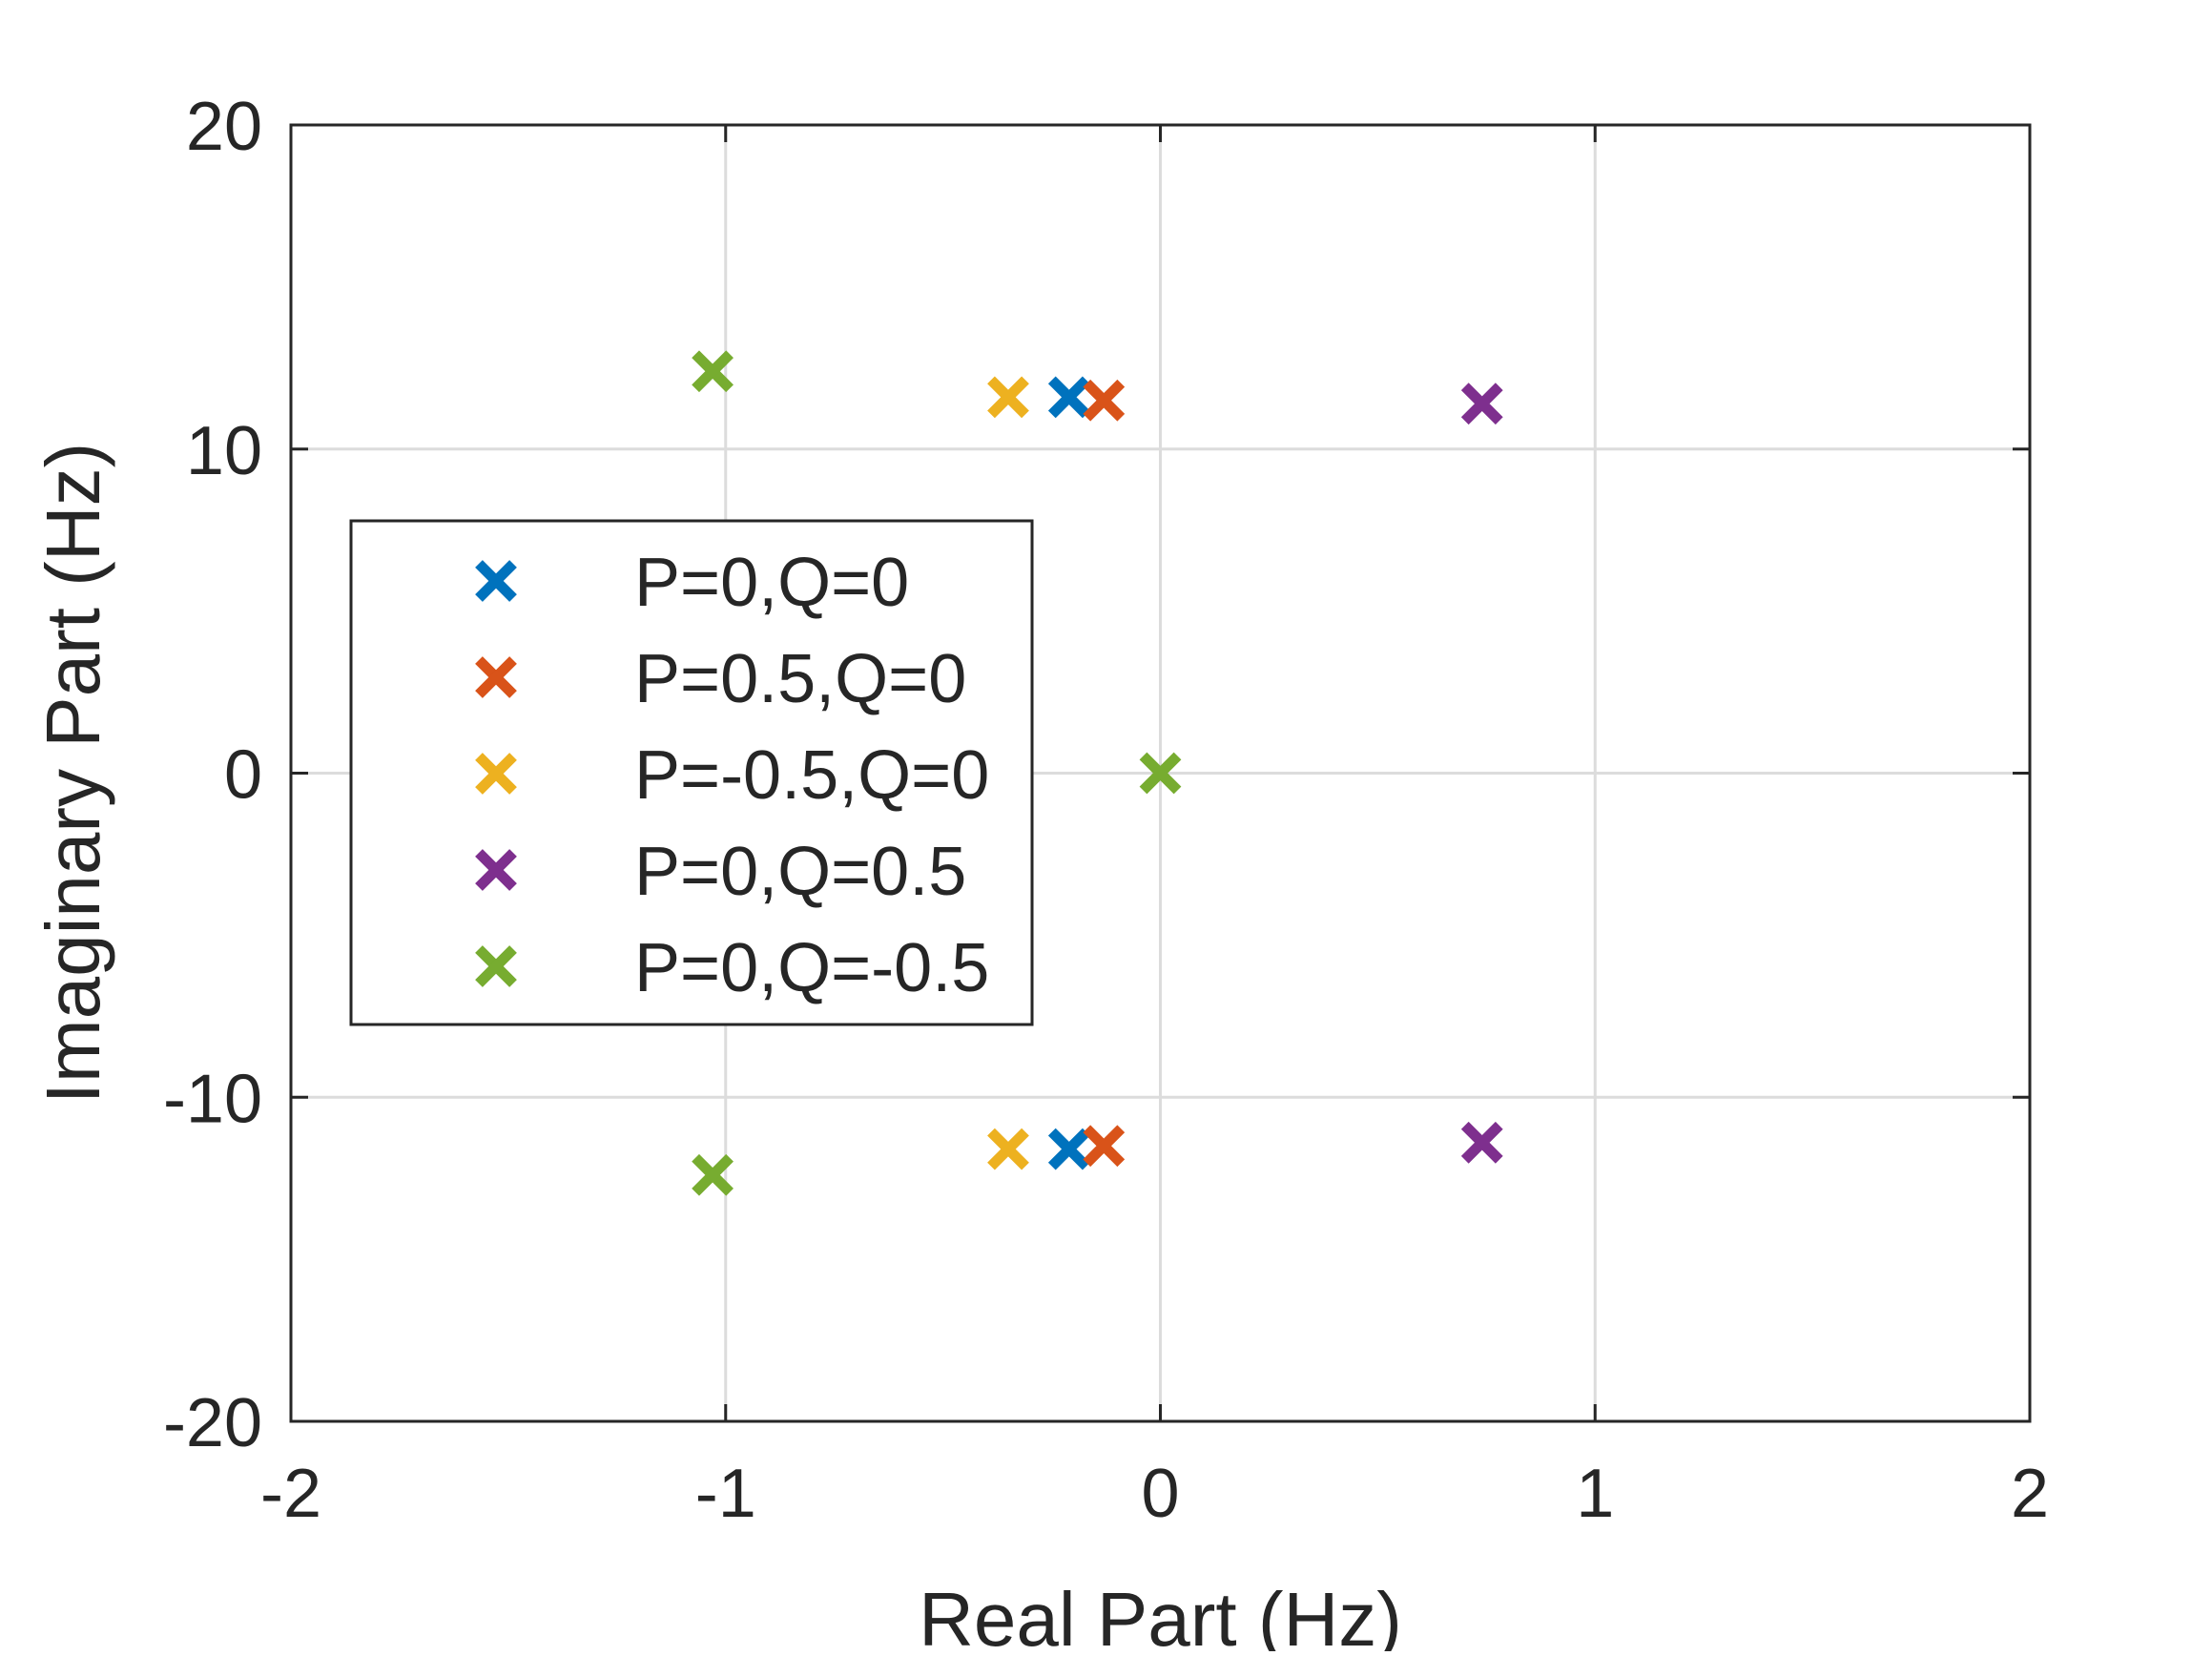 The image size is (2212, 1656). Describe the element at coordinates (811, 968) in the screenshot. I see `legend-label: P=0,Q=-0.5` at that location.